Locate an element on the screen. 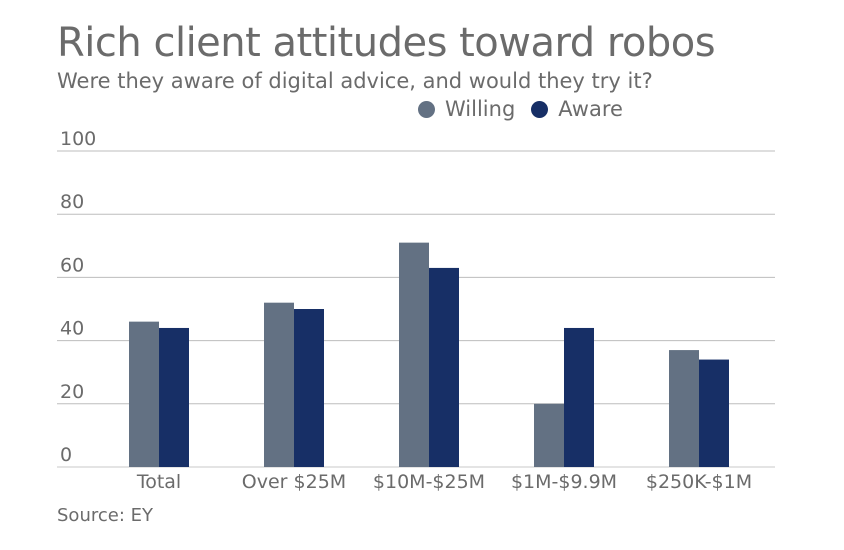  x-tick-label-3: $1M-$9.9M is located at coordinates (564, 482).